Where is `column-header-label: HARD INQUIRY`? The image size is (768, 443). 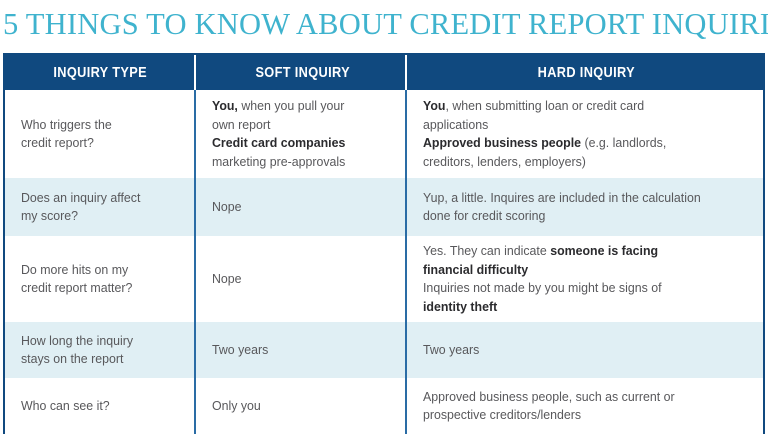
column-header-label: HARD INQUIRY is located at coordinates (586, 72).